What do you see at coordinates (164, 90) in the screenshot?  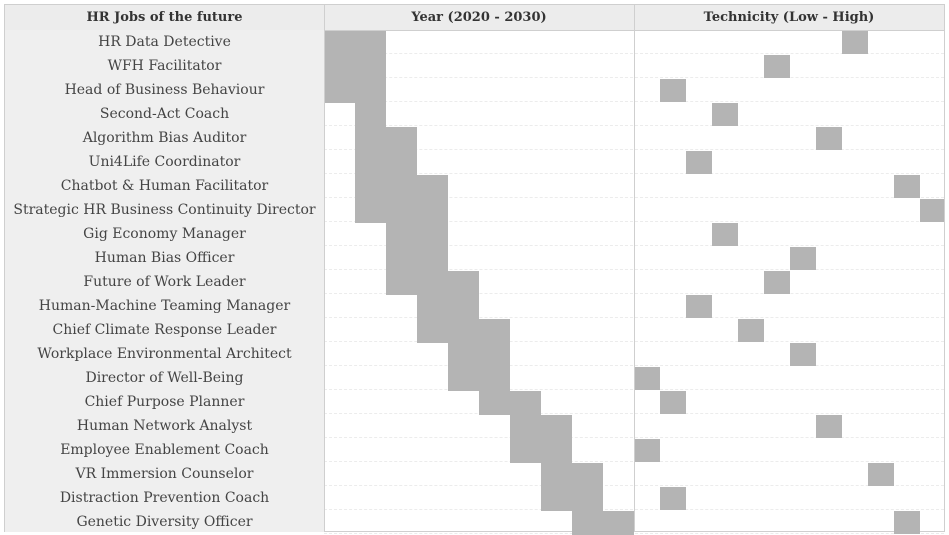 I see `job-label: Head of Business Behaviour` at bounding box center [164, 90].